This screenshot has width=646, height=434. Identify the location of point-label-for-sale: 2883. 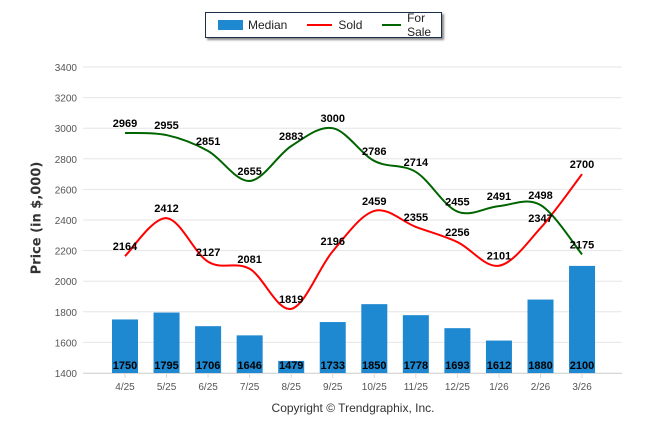
(291, 137).